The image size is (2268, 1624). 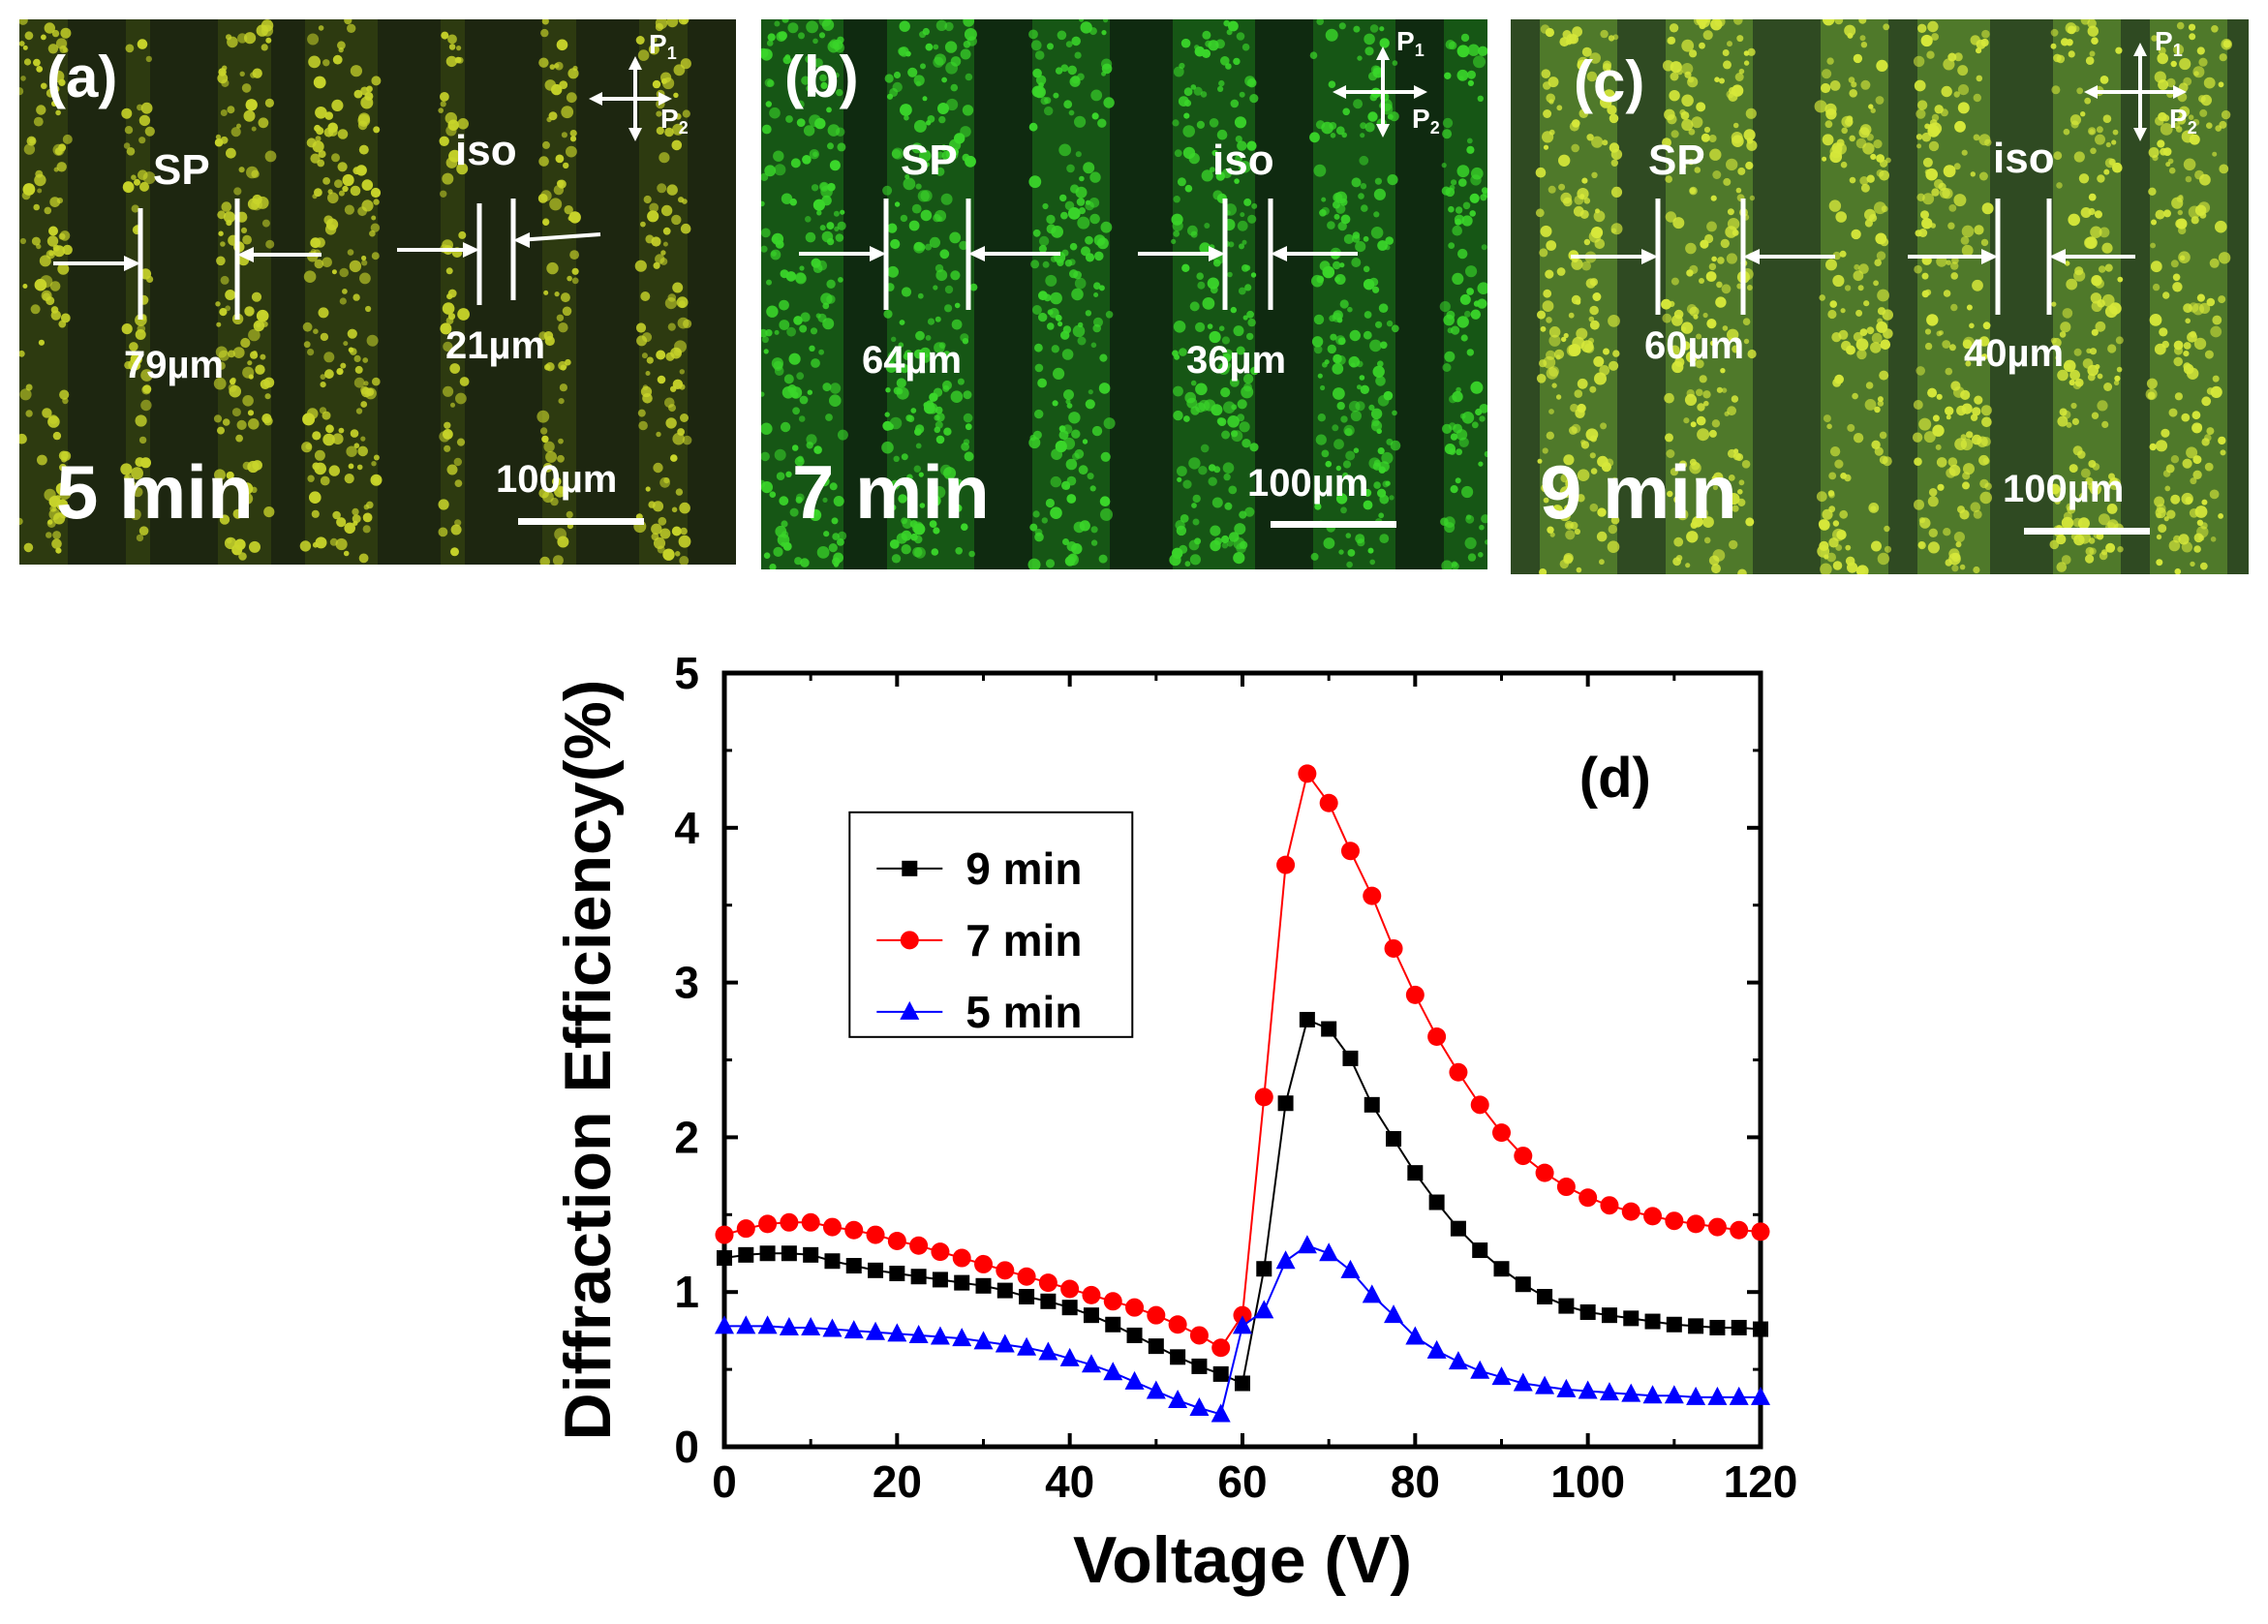 I want to click on legend-item: 7 min, so click(x=979, y=940).